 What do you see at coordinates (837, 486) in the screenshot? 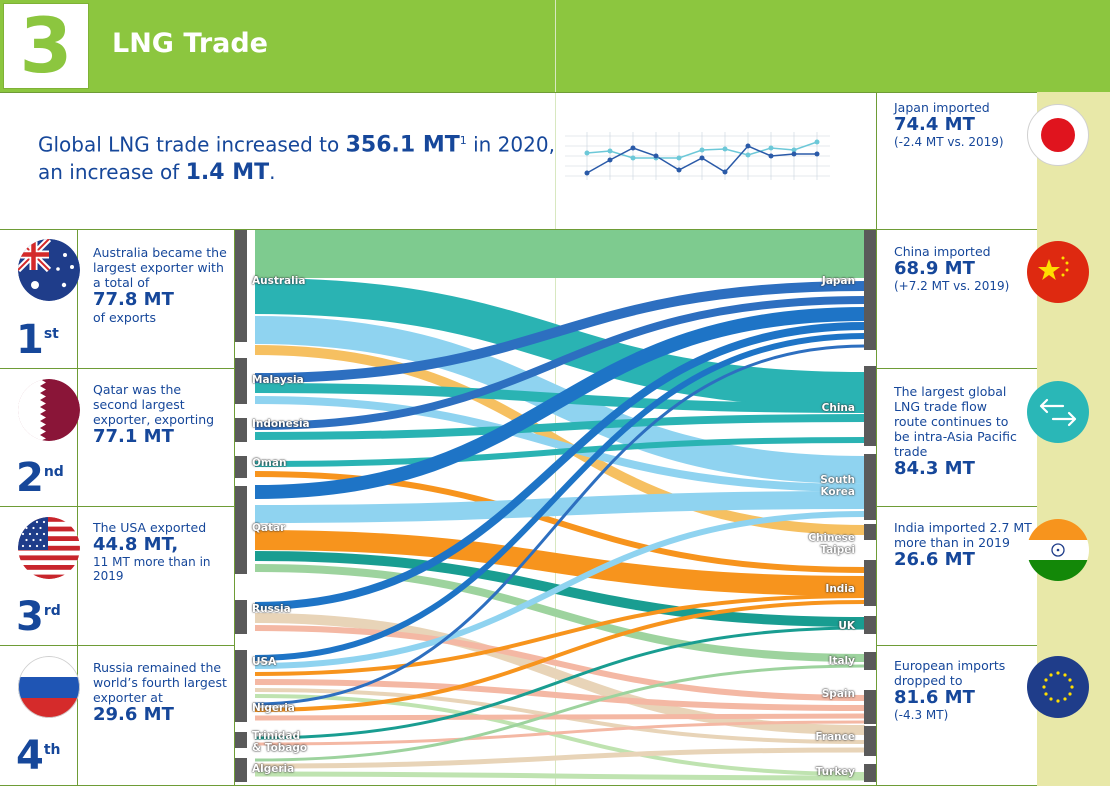
I see `target-label-south-korea: South Korea` at bounding box center [837, 486].